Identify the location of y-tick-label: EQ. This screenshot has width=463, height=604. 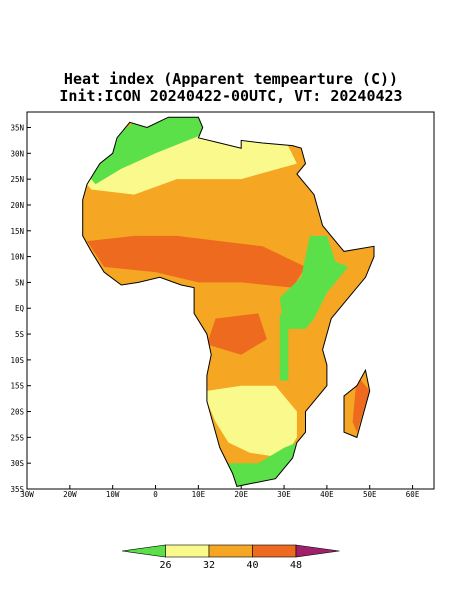
(20, 308).